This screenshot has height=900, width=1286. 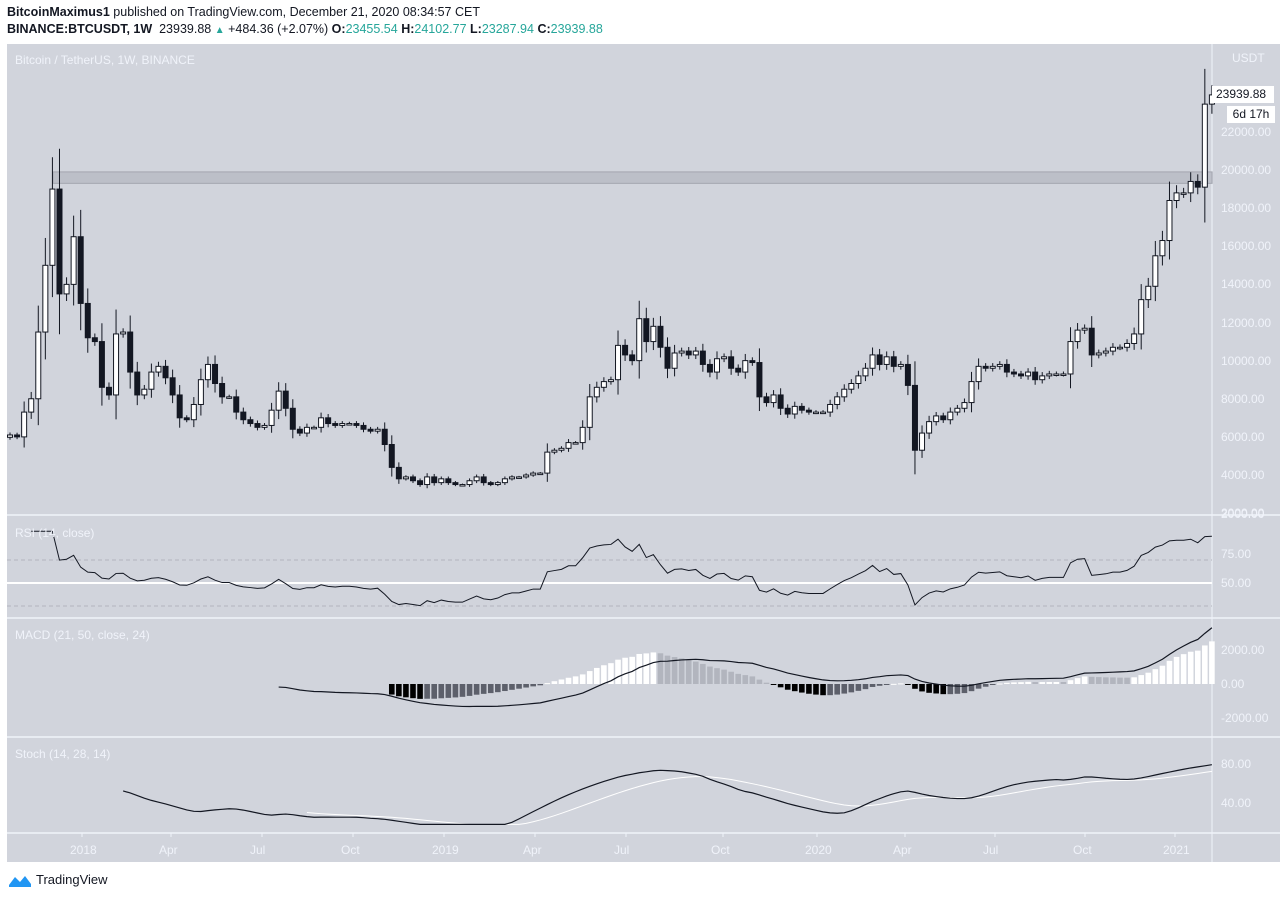 What do you see at coordinates (1243, 94) in the screenshot?
I see `last-price-tag: 23939.88` at bounding box center [1243, 94].